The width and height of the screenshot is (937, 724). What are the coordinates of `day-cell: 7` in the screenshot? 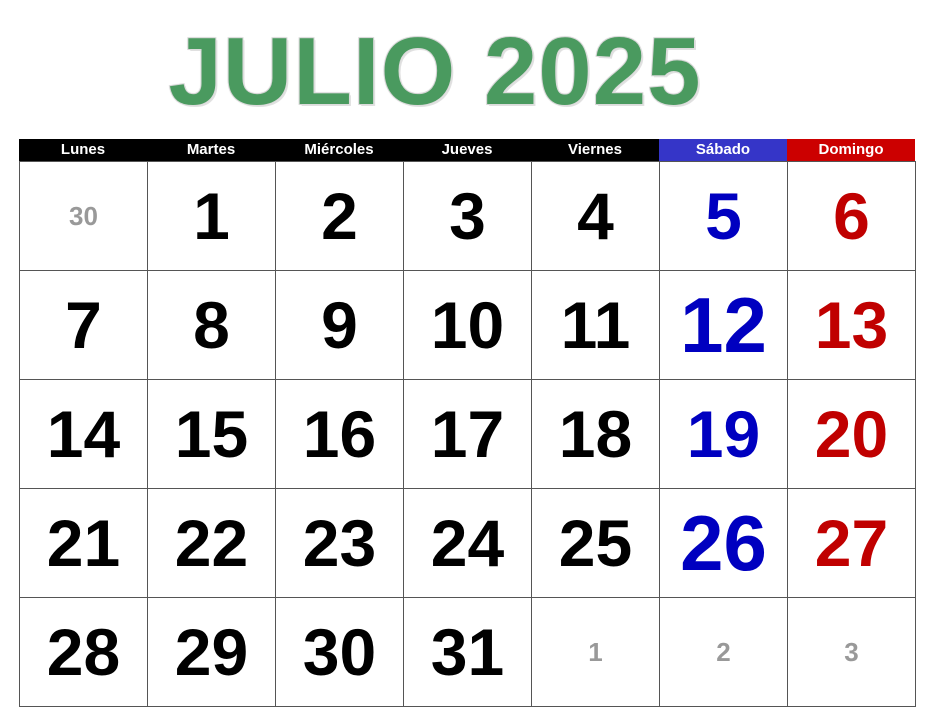 It's located at (84, 325).